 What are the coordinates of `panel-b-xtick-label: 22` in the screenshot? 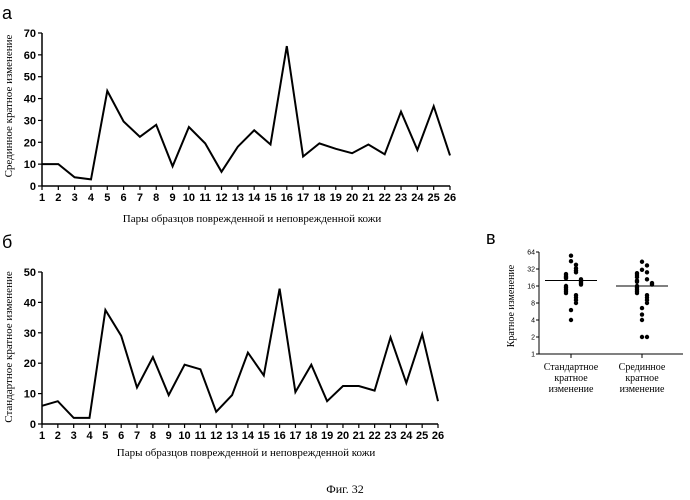 It's located at (375, 436).